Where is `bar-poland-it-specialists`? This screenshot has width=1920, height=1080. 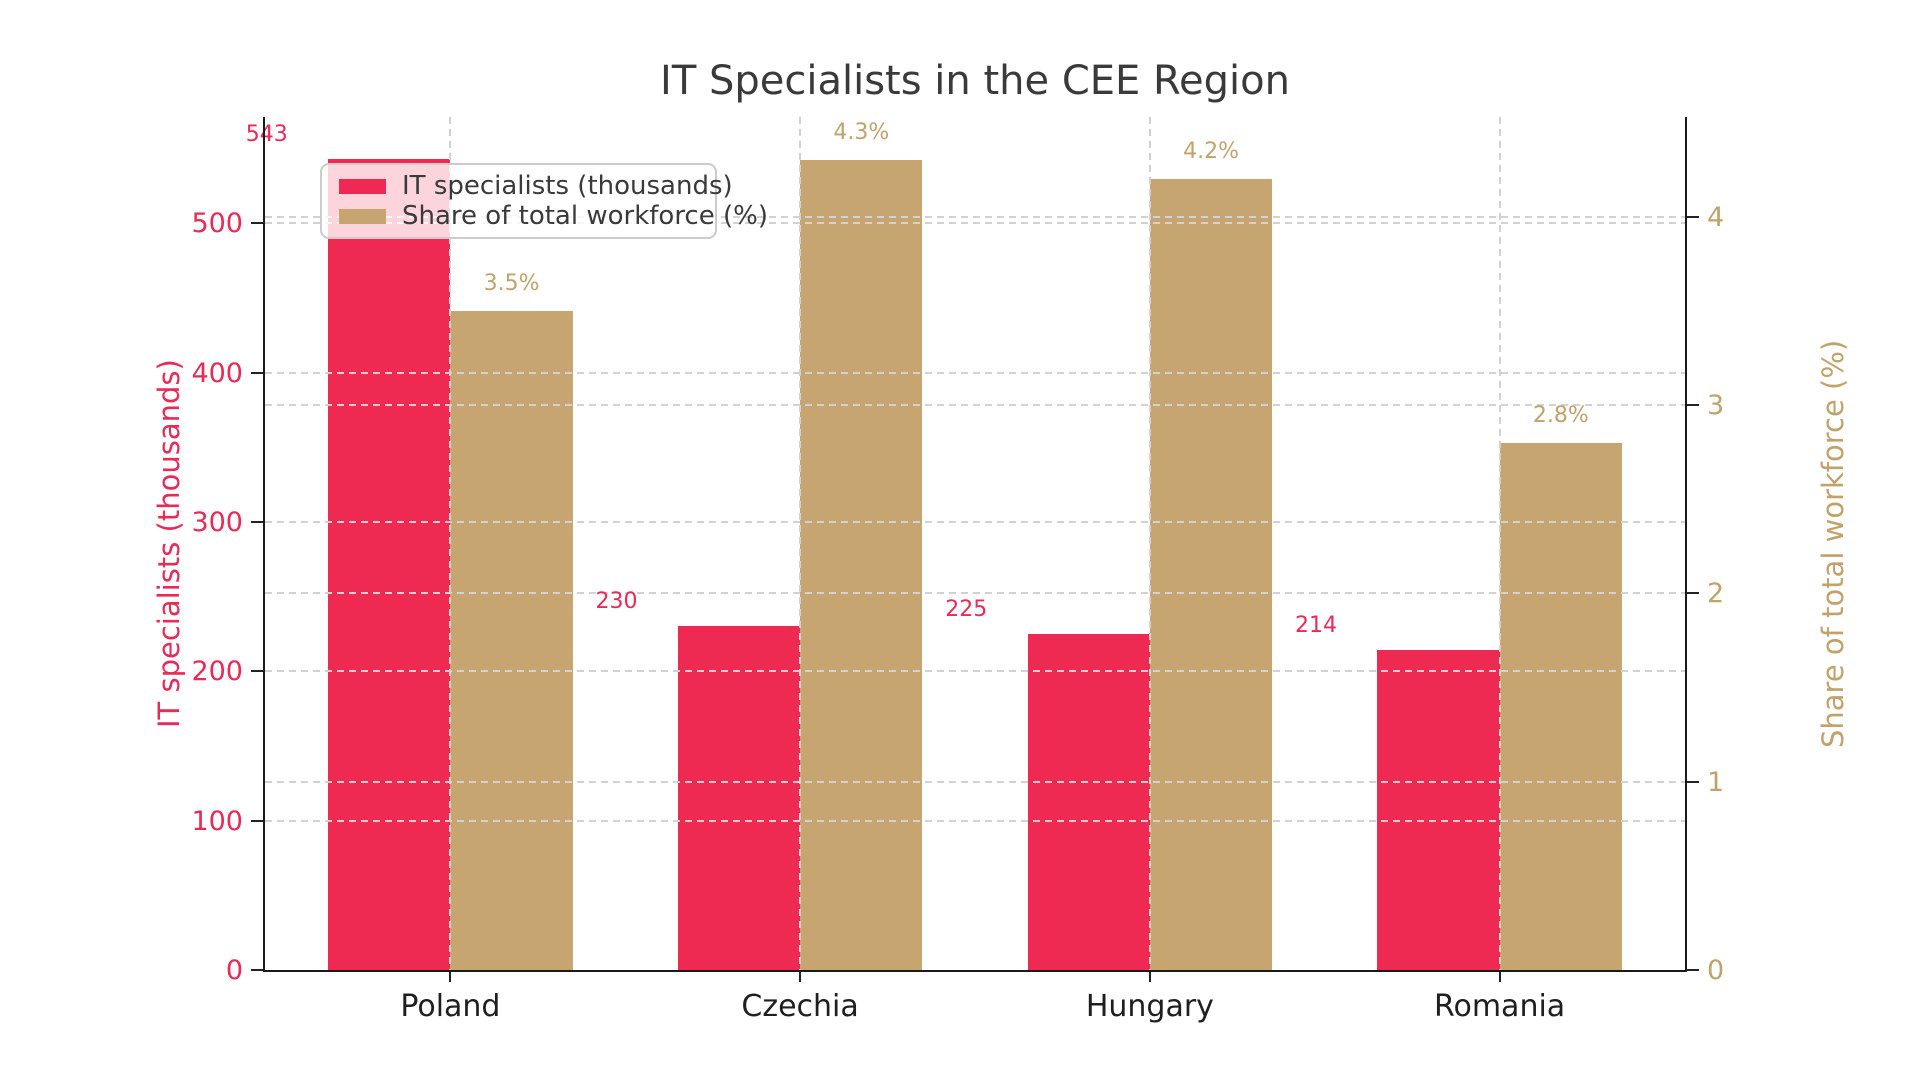
bar-poland-it-specialists is located at coordinates (389, 564).